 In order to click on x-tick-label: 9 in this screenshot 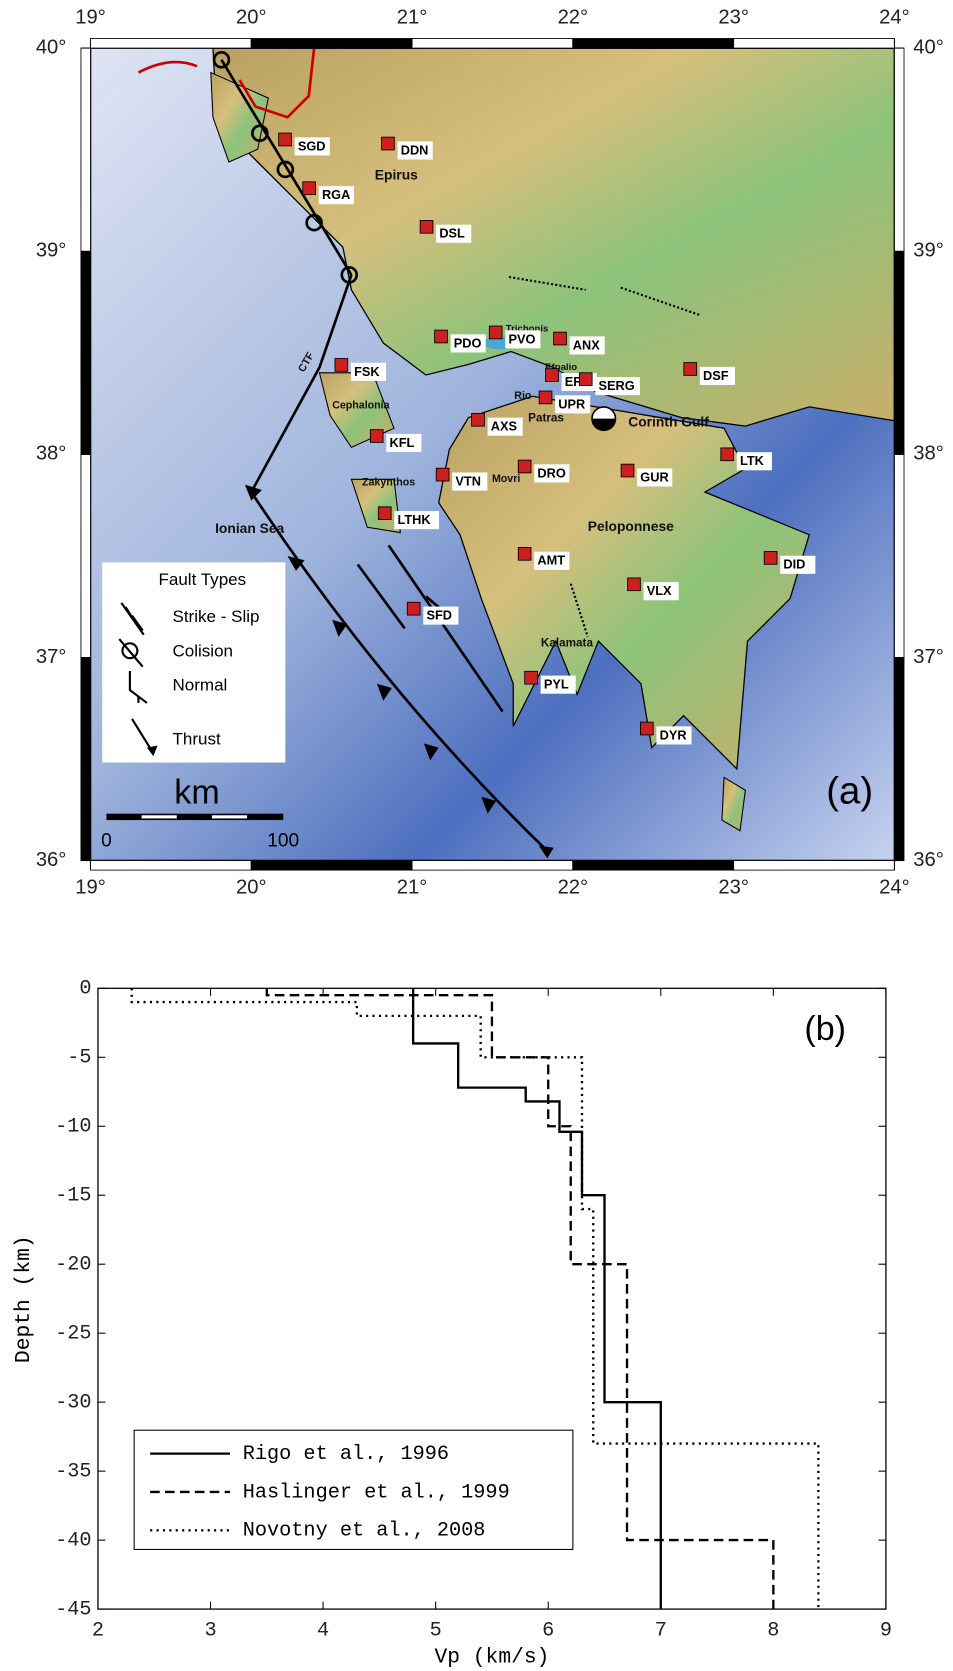, I will do `click(886, 1631)`.